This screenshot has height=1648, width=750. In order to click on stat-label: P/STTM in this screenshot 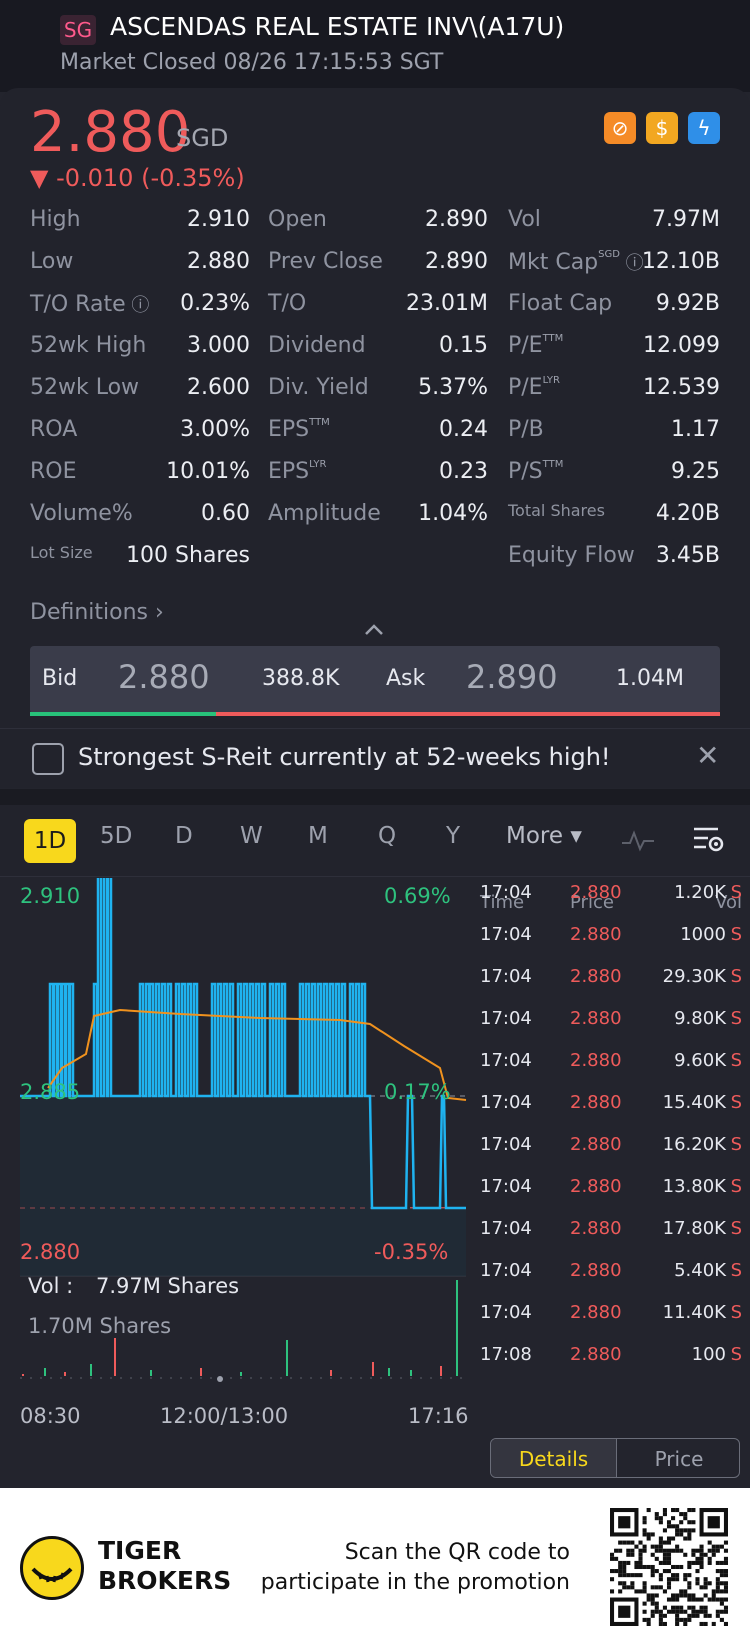, I will do `click(536, 471)`.